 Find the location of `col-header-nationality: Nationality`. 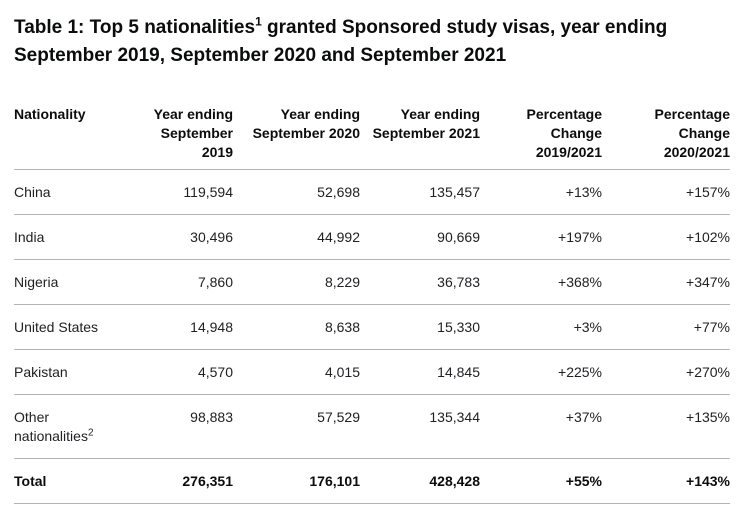

col-header-nationality: Nationality is located at coordinates (71, 132).